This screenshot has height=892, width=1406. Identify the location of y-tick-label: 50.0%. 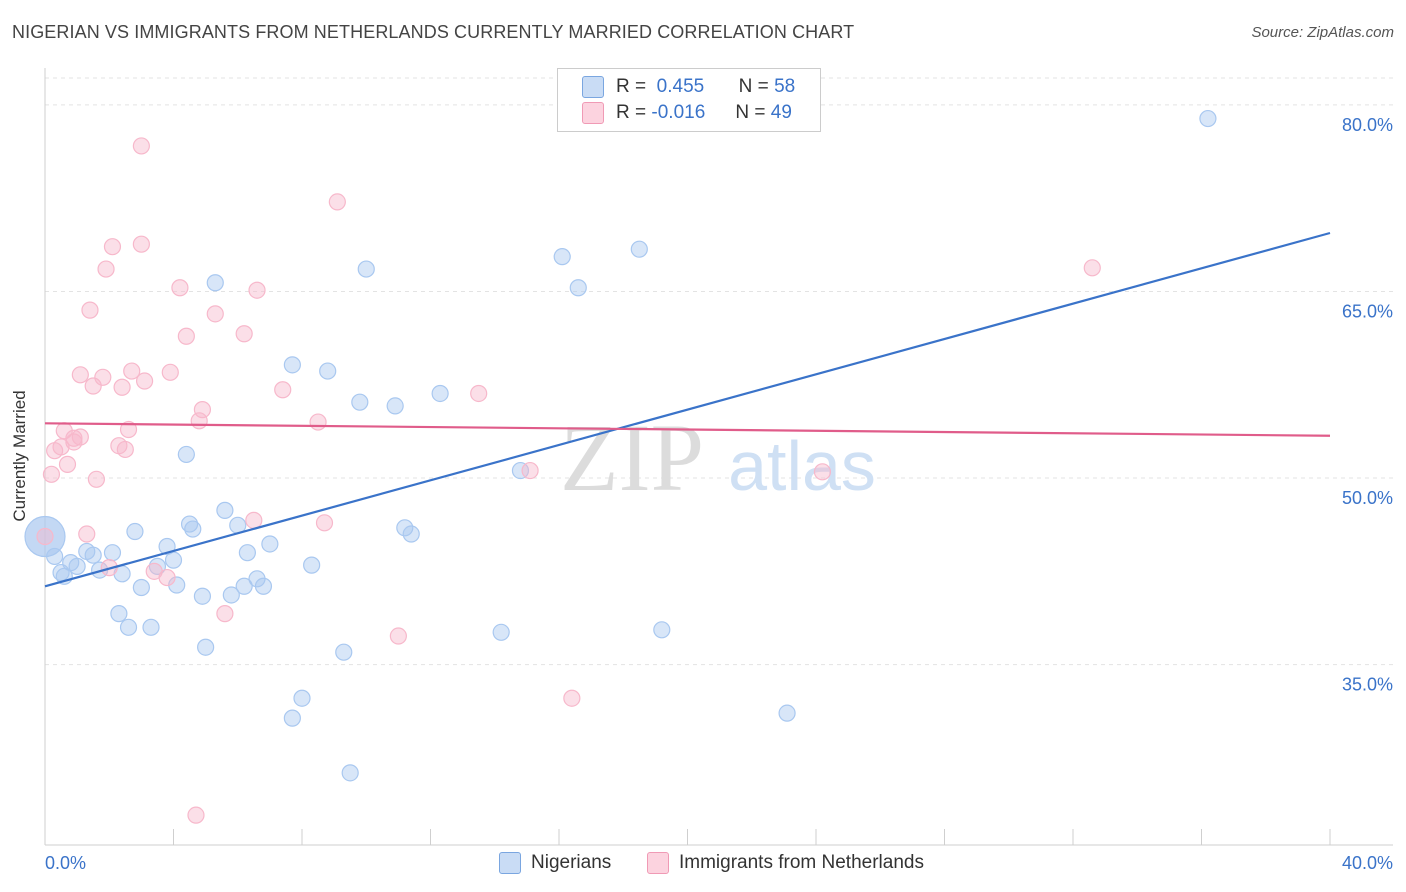
(1367, 498).